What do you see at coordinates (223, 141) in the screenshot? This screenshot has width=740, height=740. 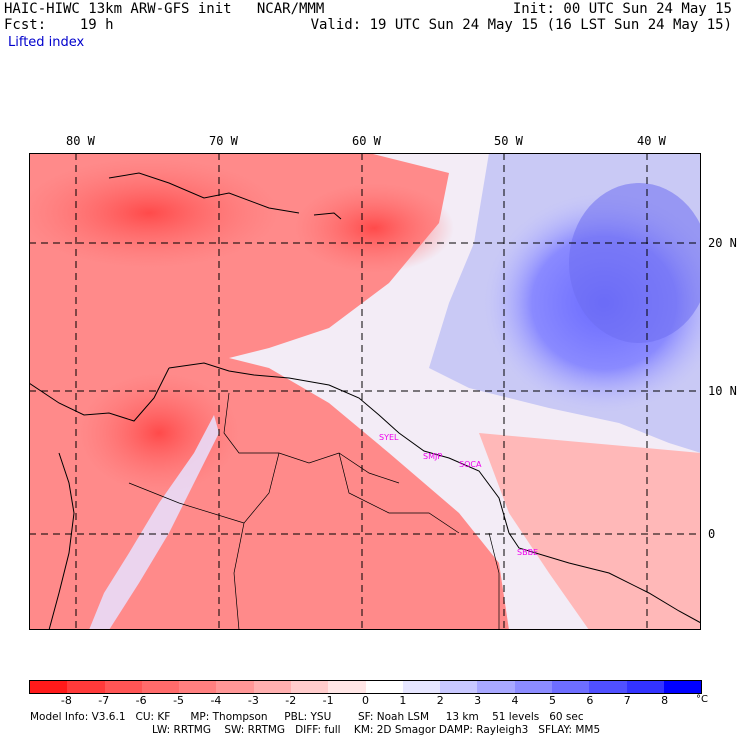 I see `lon-label-70w: 70 W` at bounding box center [223, 141].